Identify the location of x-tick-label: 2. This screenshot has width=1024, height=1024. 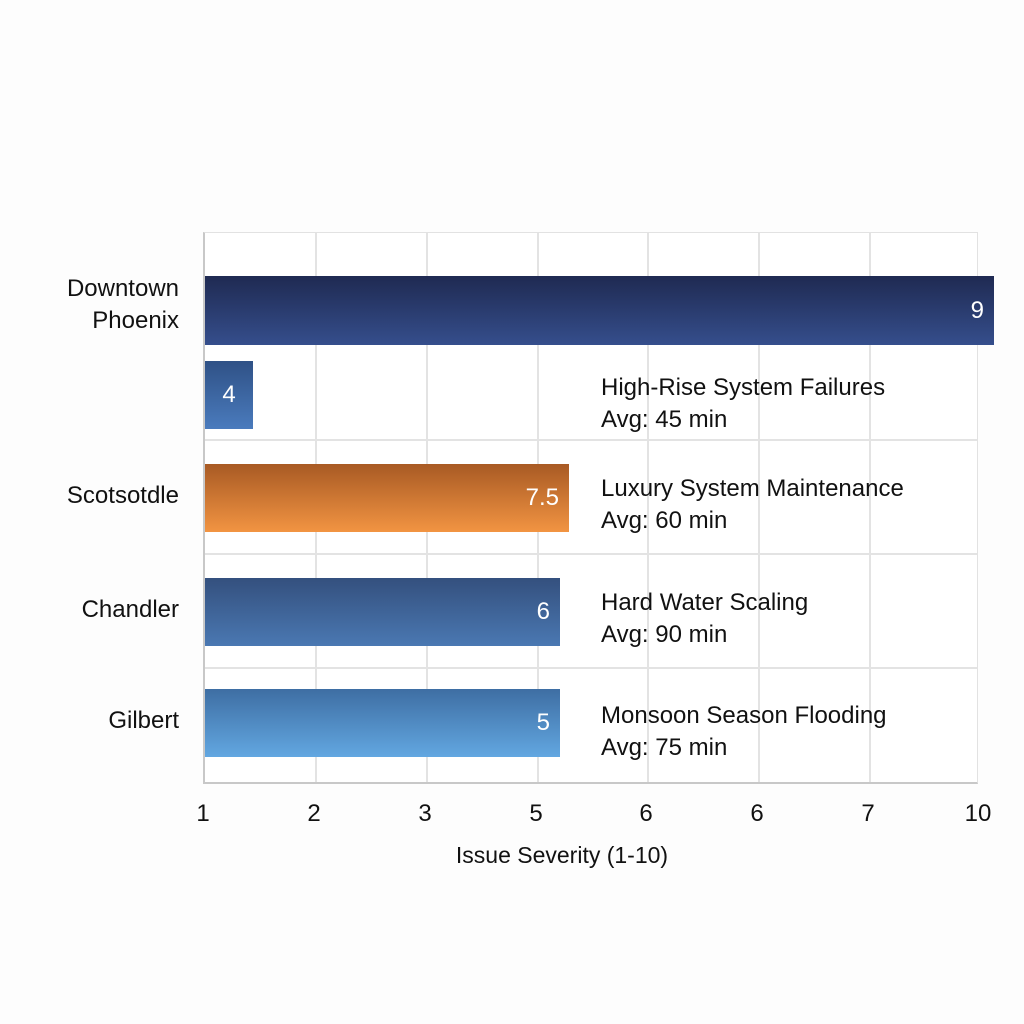
(314, 813).